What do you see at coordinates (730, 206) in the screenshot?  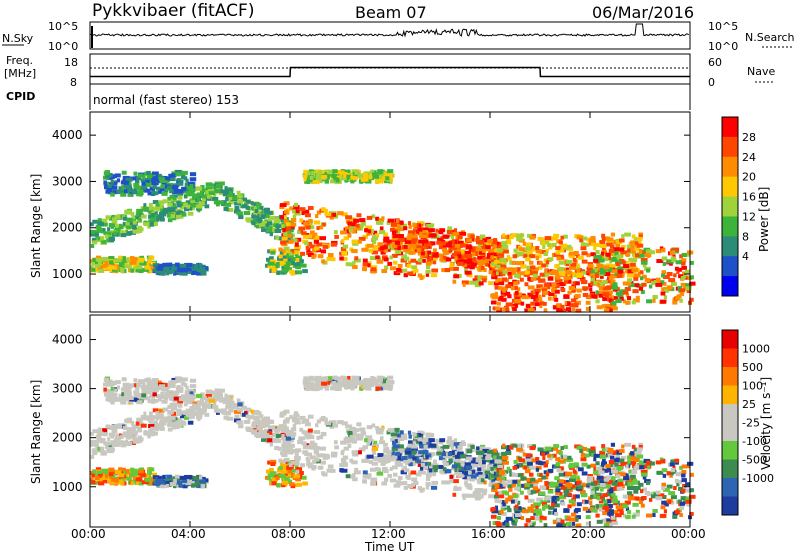 I see `colorbar-segment` at bounding box center [730, 206].